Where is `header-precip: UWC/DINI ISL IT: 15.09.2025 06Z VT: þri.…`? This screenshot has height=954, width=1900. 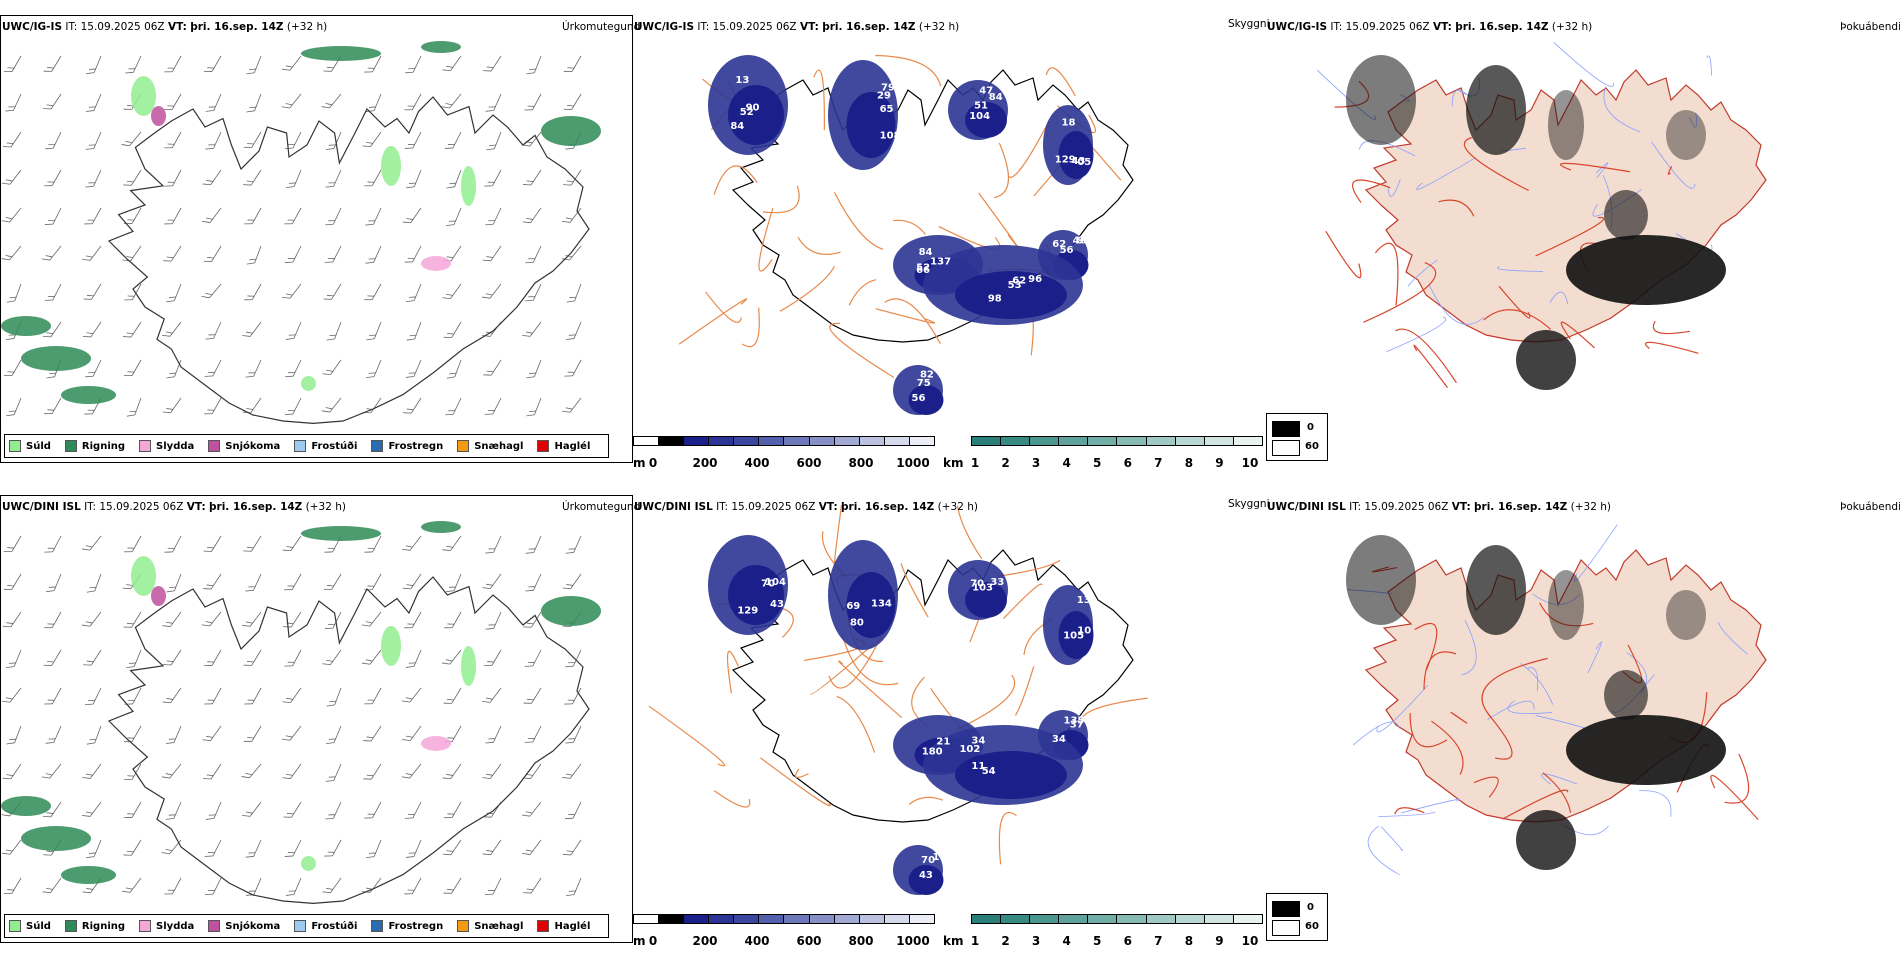 header-precip: UWC/DINI ISL IT: 15.09.2025 06Z VT: þri.… is located at coordinates (174, 507).